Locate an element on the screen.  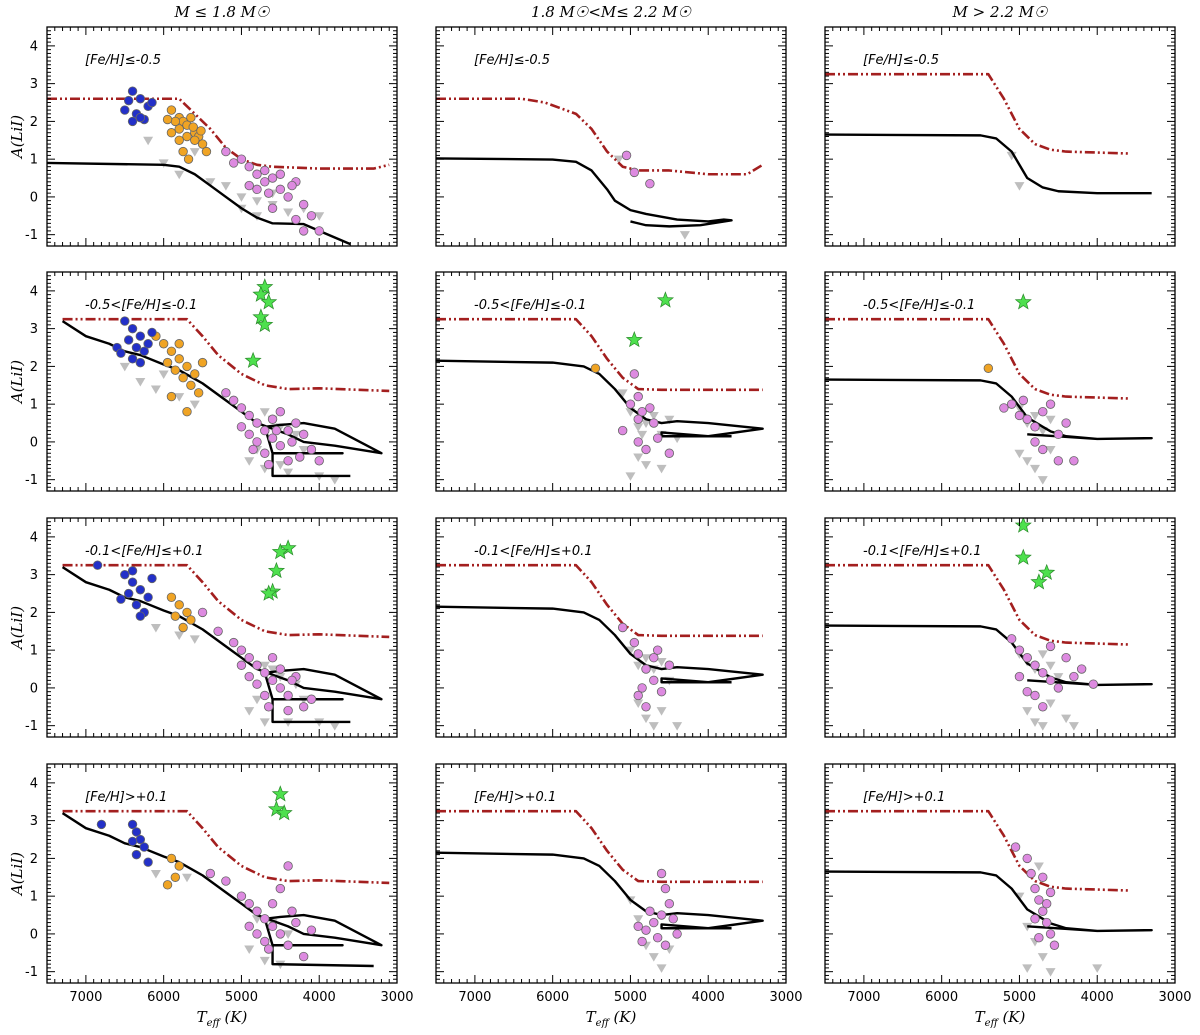
x-axis-label-col0: Teff (K) is located at coordinates (222, 1018).